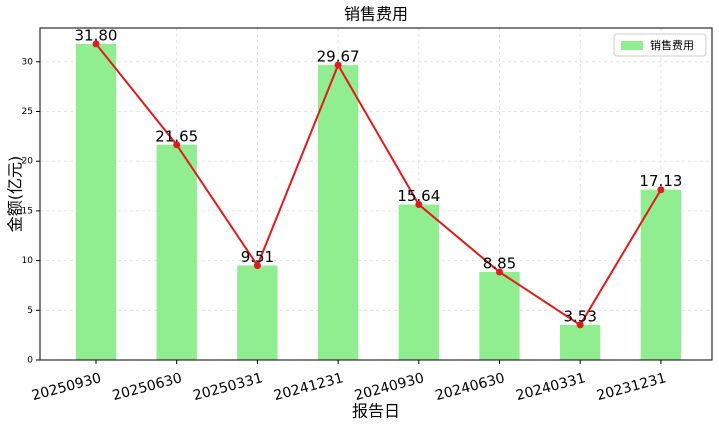 The height and width of the screenshot is (428, 719). Describe the element at coordinates (579, 316) in the screenshot. I see `value-label: 3.53` at that location.